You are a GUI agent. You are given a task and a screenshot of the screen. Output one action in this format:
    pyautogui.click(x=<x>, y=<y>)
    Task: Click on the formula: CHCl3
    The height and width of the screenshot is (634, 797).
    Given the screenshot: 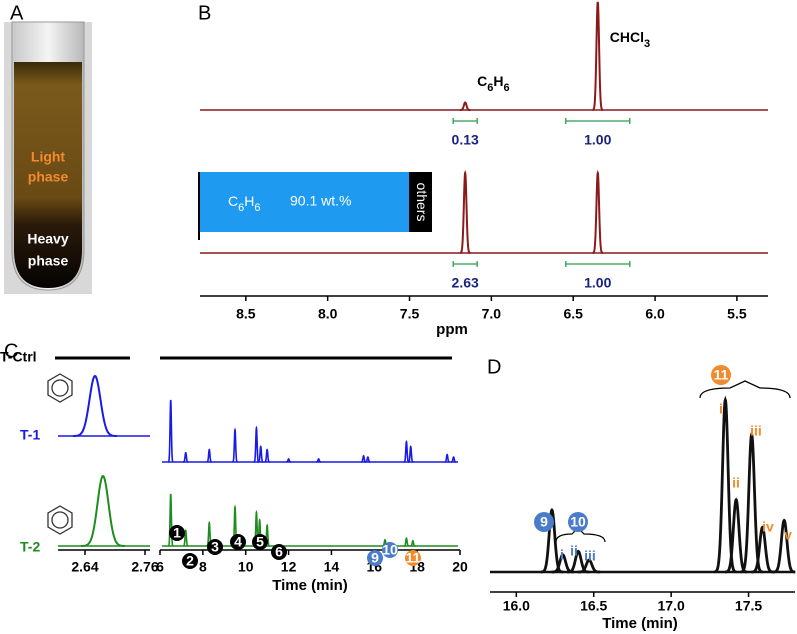 What is the action you would take?
    pyautogui.click(x=630, y=39)
    